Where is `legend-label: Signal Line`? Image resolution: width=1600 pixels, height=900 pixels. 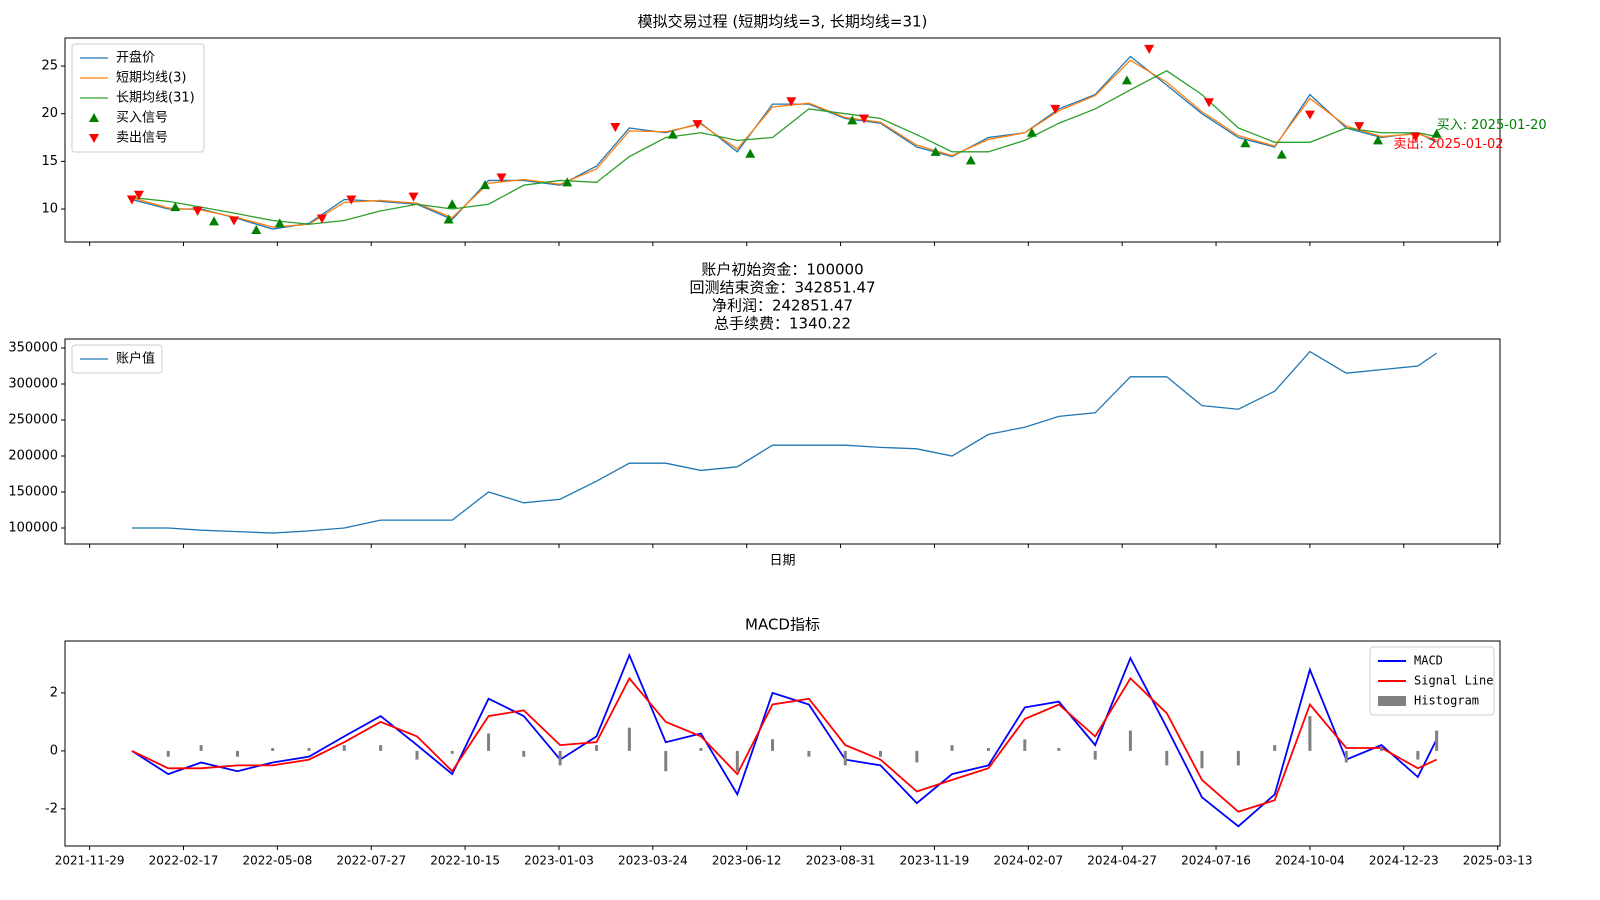 legend-label: Signal Line is located at coordinates (1453, 681).